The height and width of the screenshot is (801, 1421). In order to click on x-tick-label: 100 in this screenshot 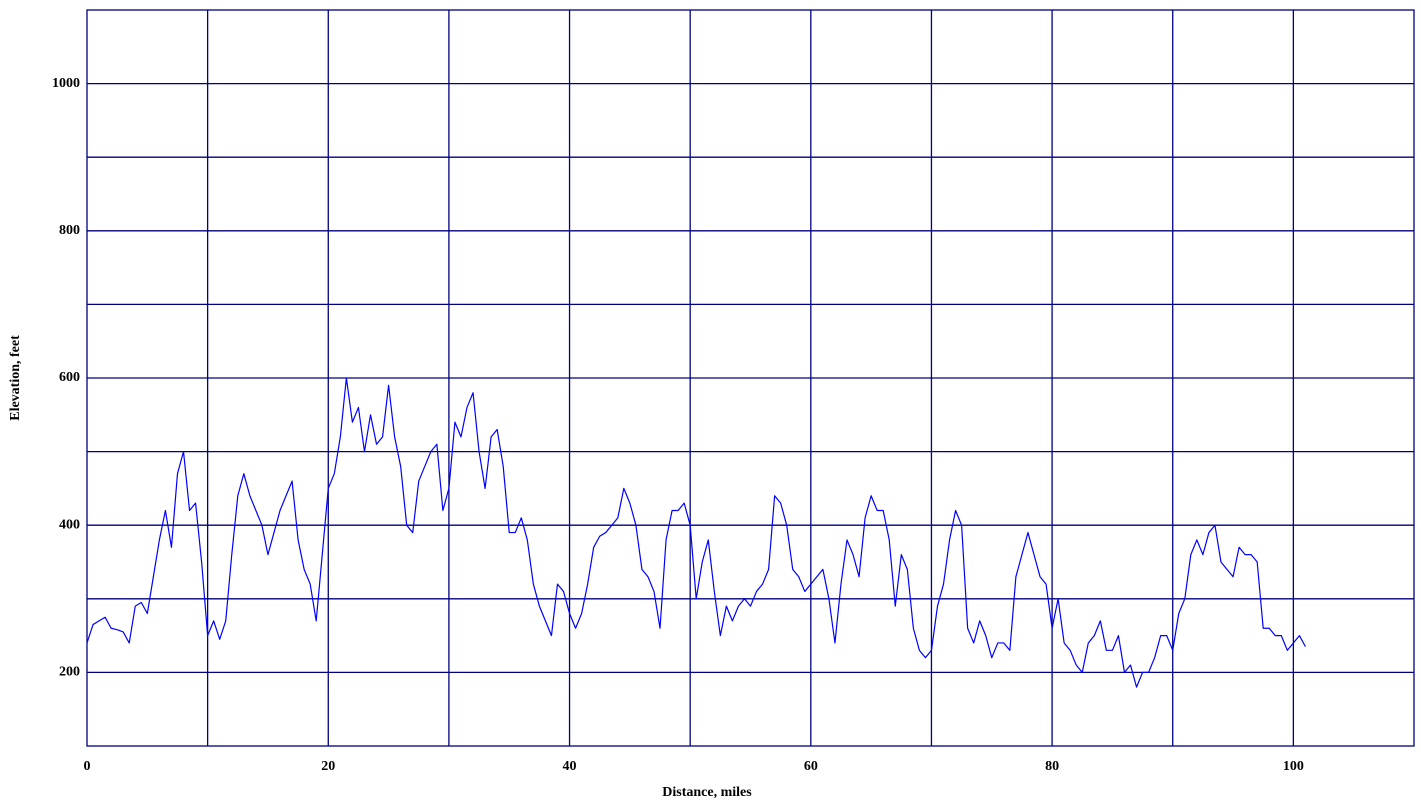, I will do `click(1293, 766)`.